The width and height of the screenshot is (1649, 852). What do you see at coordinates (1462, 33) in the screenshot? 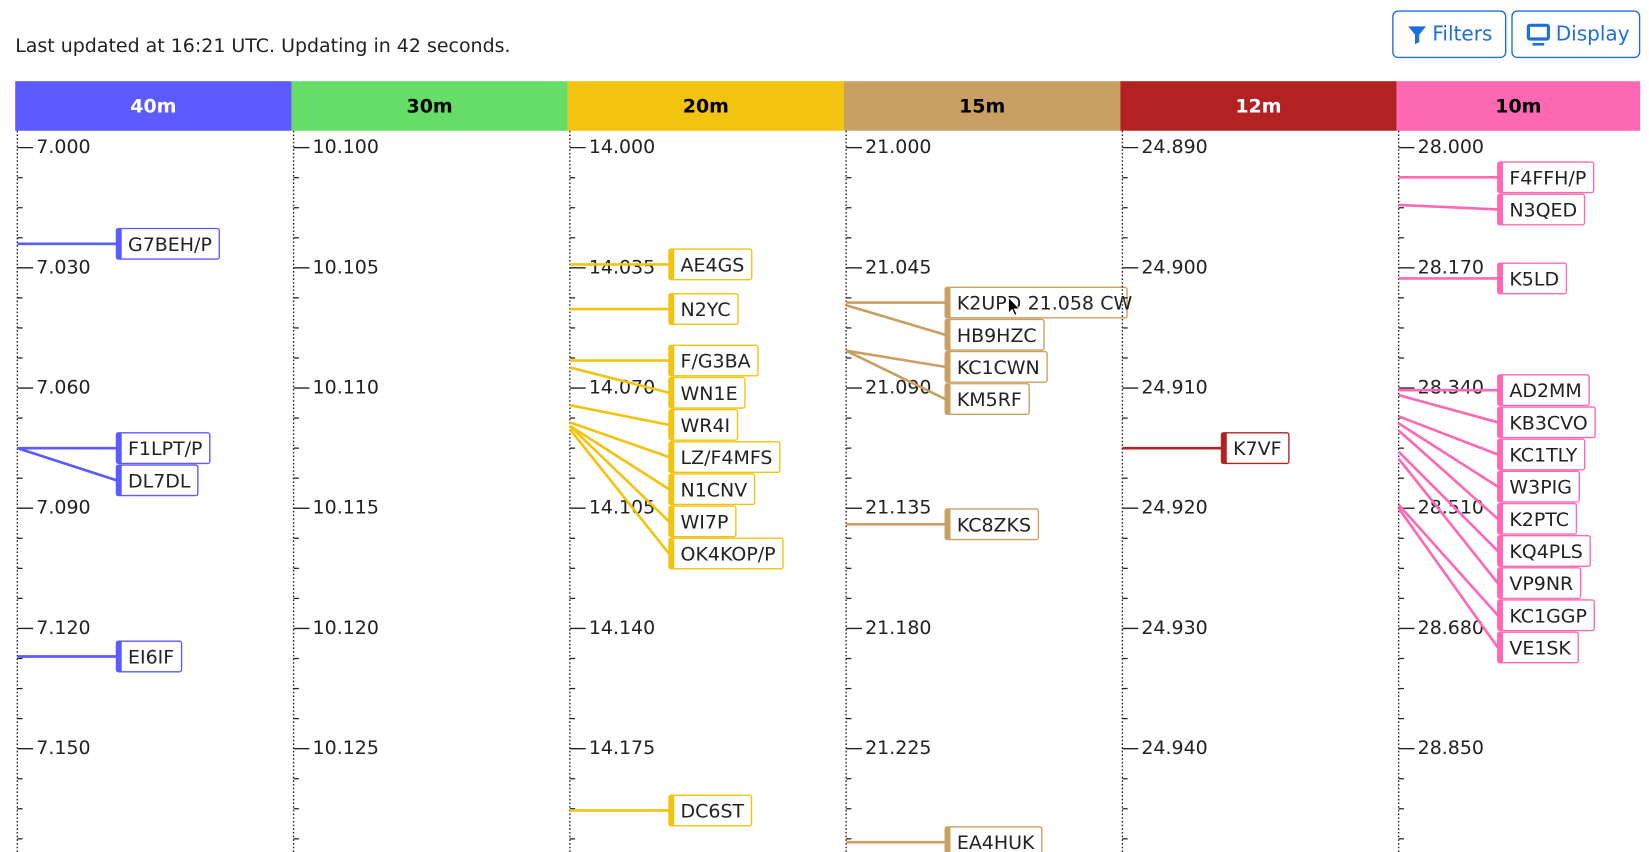
I see `button-label: Filters` at bounding box center [1462, 33].